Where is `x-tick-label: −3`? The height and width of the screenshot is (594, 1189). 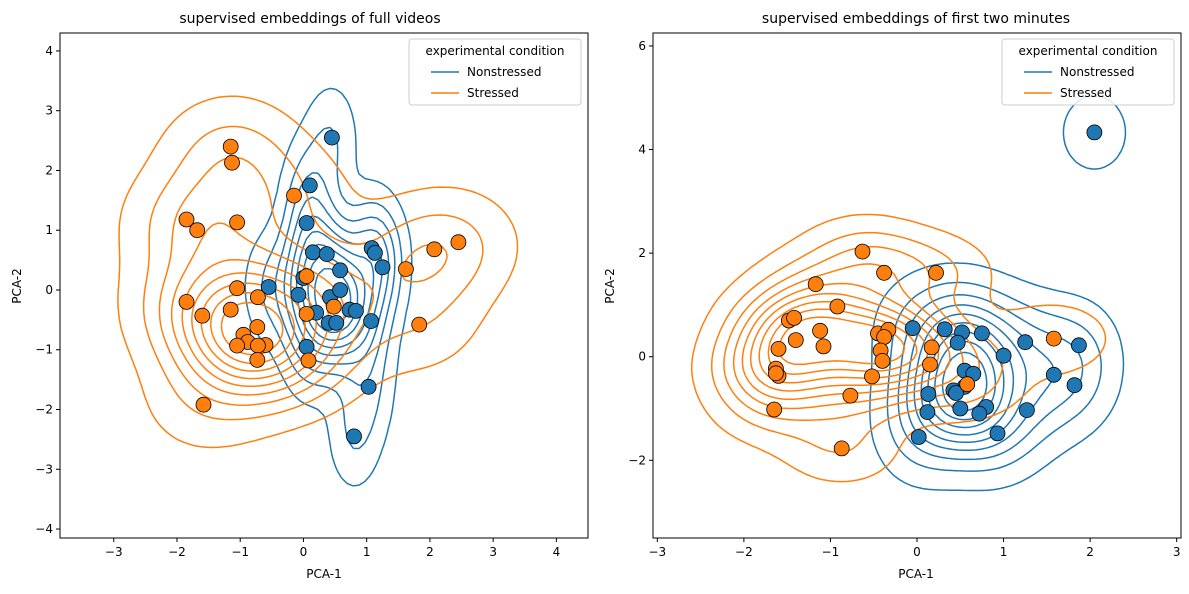
x-tick-label: −3 is located at coordinates (657, 552).